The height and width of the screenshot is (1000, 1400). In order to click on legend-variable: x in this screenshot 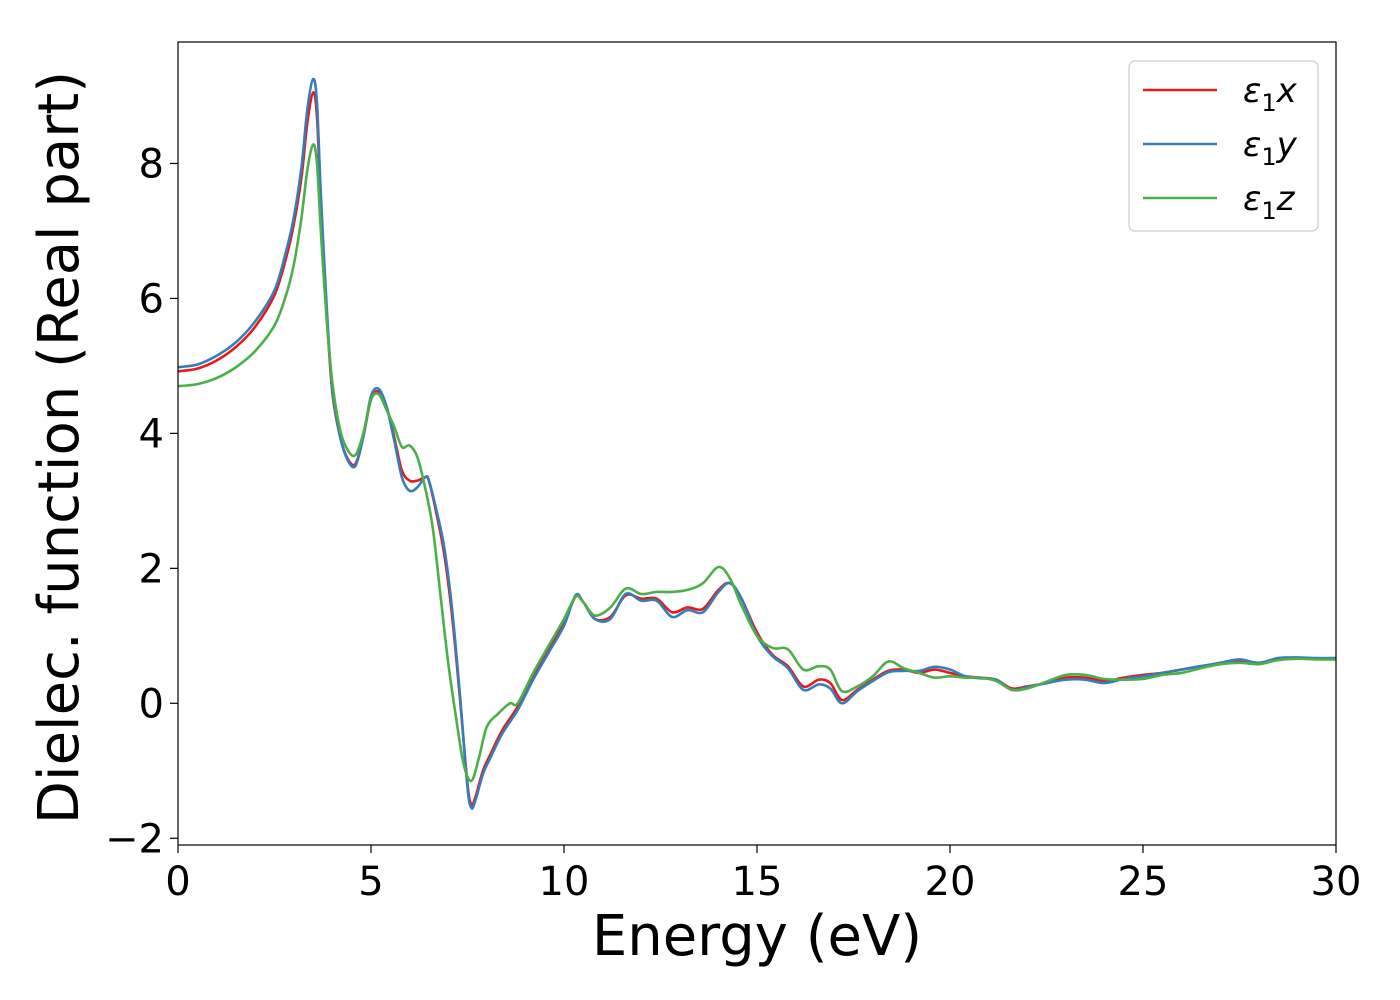, I will do `click(1287, 91)`.